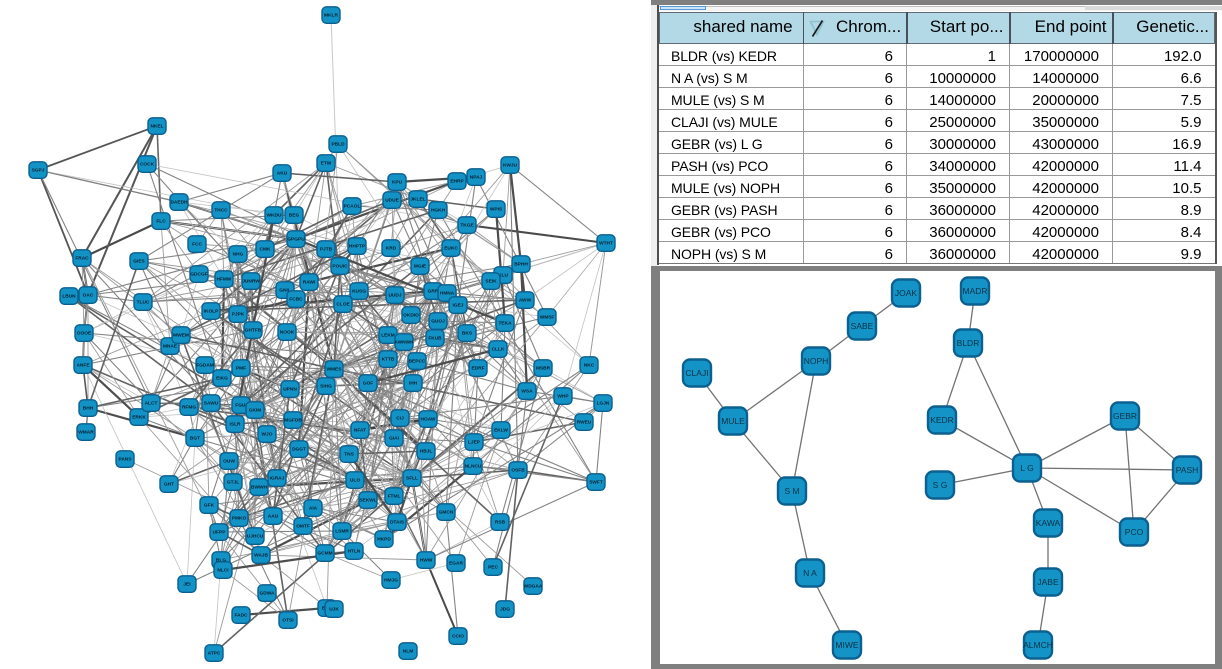 The height and width of the screenshot is (669, 1222). I want to click on svg-text: WAJB, so click(261, 556).